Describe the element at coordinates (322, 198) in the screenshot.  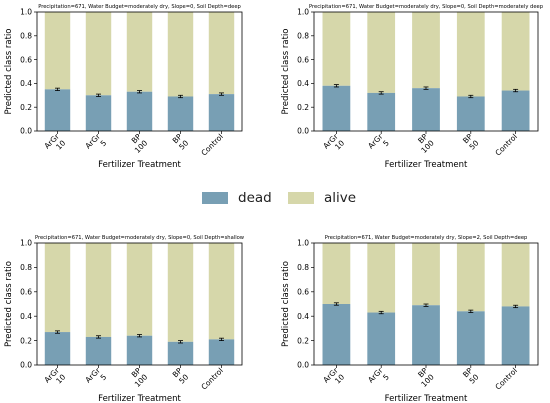
I see `legend-item-alive: alive` at that location.